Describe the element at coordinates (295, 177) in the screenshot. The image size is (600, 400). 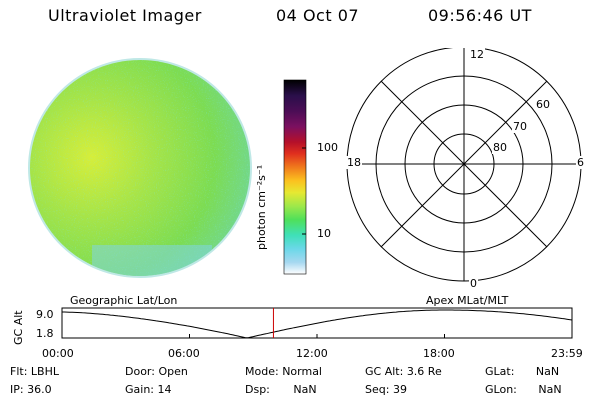
I see `colorbar` at that location.